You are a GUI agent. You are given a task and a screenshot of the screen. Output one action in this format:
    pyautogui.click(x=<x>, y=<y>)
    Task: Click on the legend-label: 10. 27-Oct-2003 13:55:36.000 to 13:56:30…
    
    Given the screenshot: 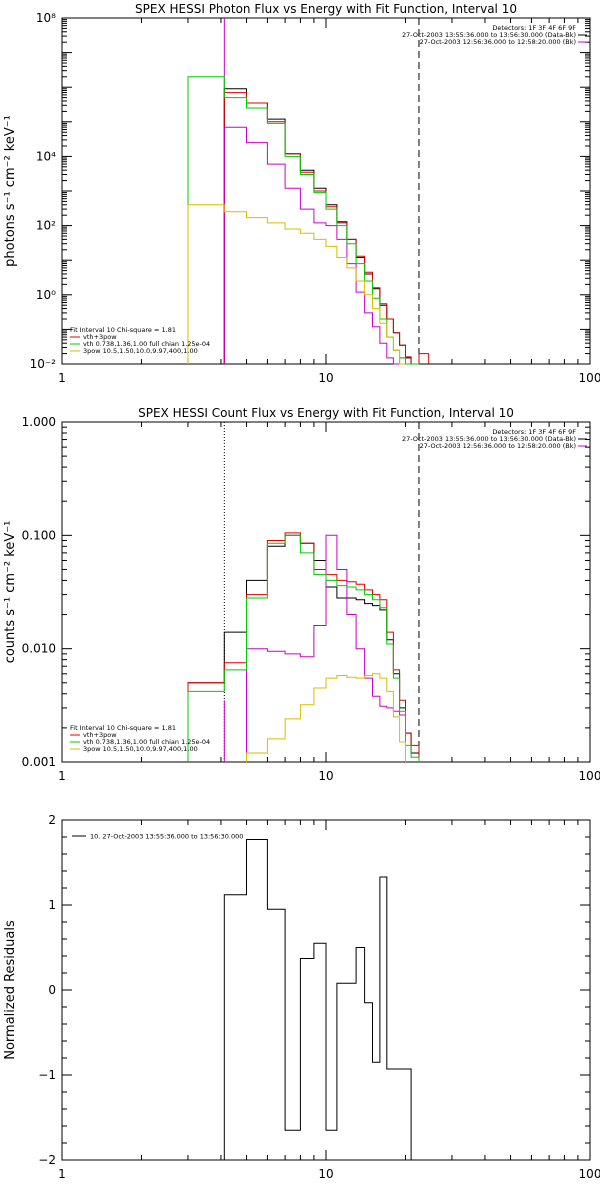 What is the action you would take?
    pyautogui.click(x=166, y=837)
    